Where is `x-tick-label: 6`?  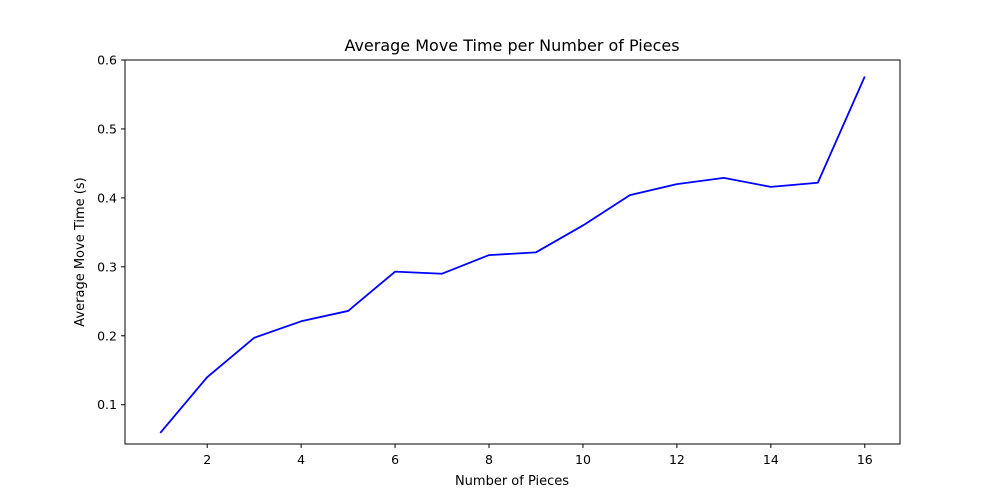
x-tick-label: 6 is located at coordinates (395, 459).